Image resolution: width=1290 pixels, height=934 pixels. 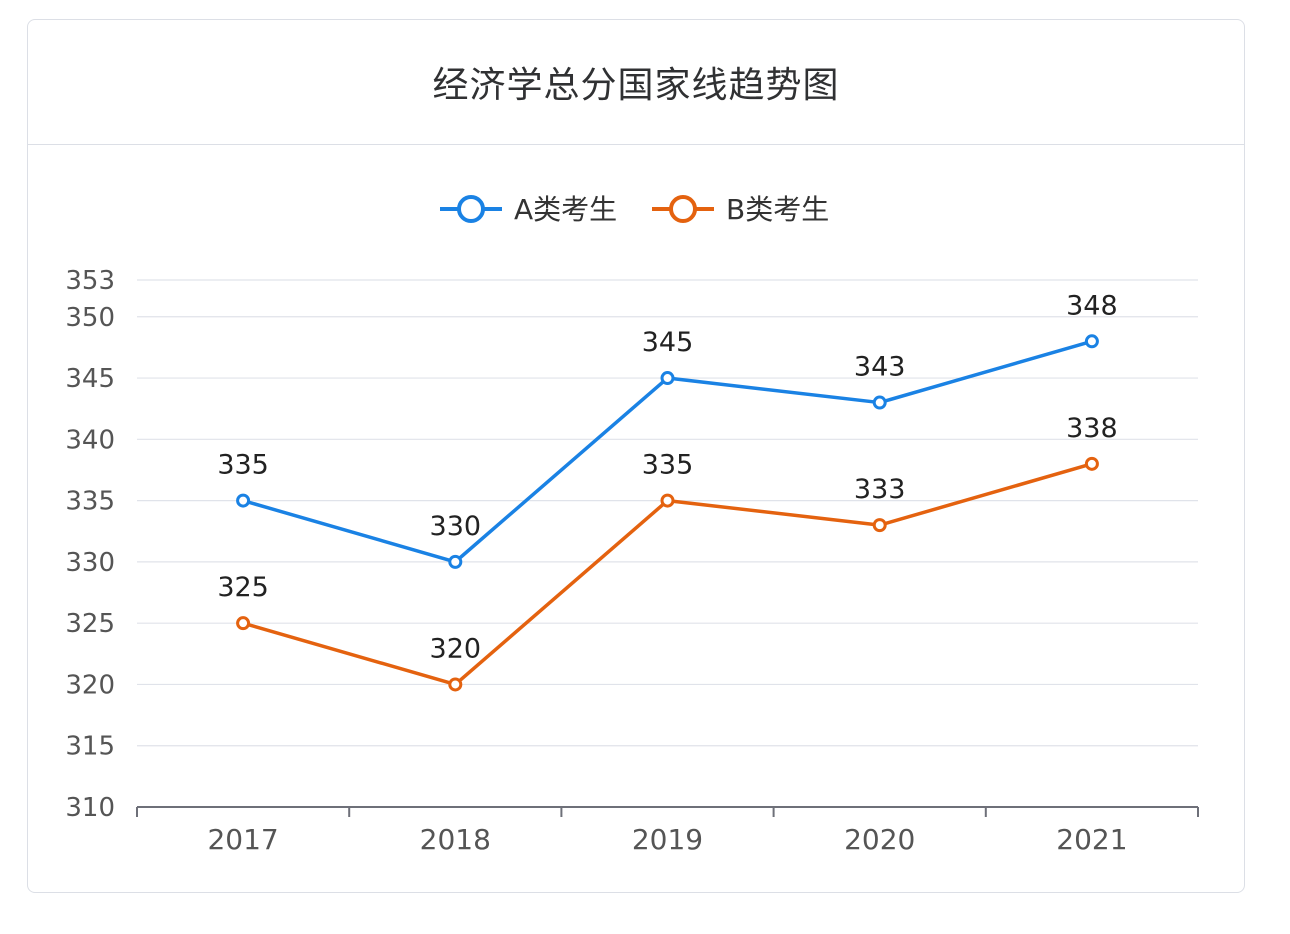 I want to click on x-tick-label-2017: 2017, so click(x=242, y=839).